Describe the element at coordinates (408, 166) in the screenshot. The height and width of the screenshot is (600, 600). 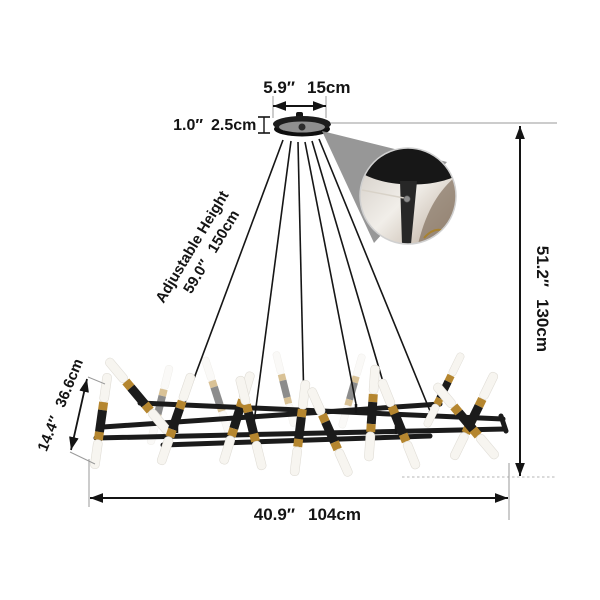
I see `inset-canopy-edge` at that location.